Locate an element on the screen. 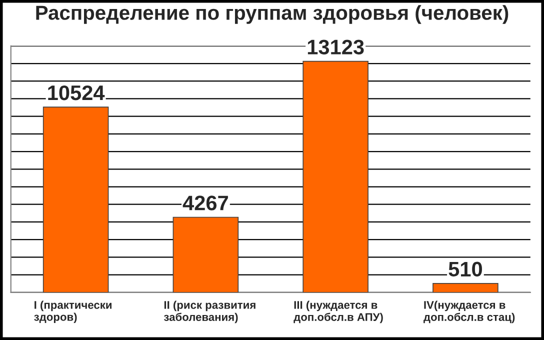 This screenshot has height=340, width=544. data-label: 10524 is located at coordinates (76, 92).